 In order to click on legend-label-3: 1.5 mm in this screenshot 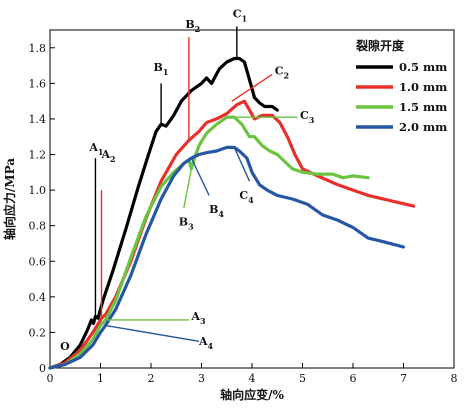, I will do `click(423, 107)`.